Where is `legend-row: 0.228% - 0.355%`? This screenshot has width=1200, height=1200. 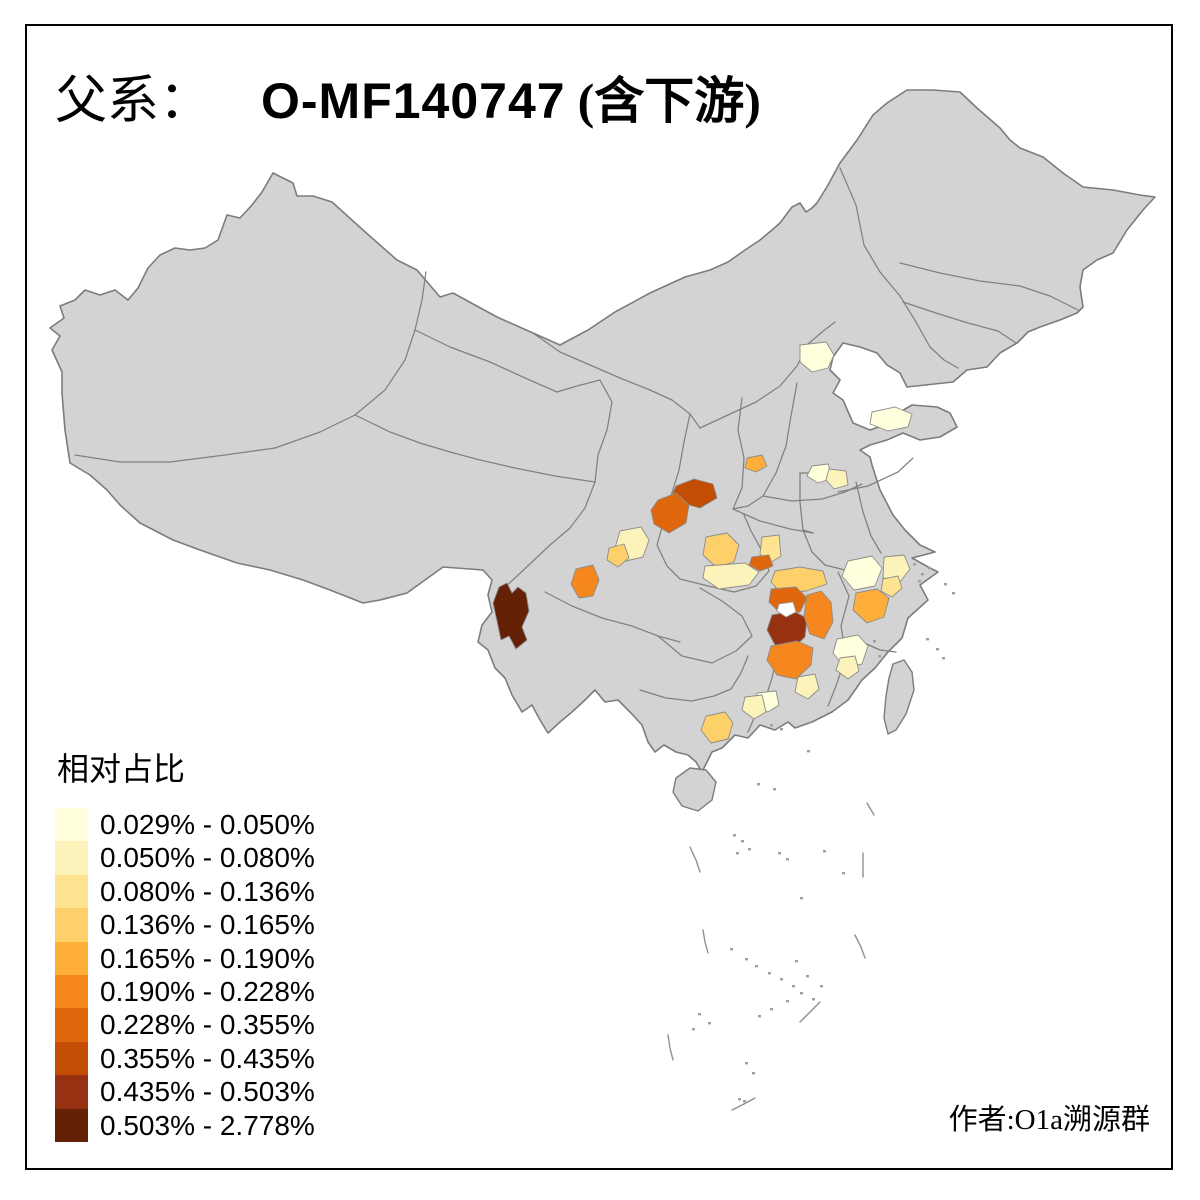 legend-row: 0.228% - 0.355% is located at coordinates (185, 1025).